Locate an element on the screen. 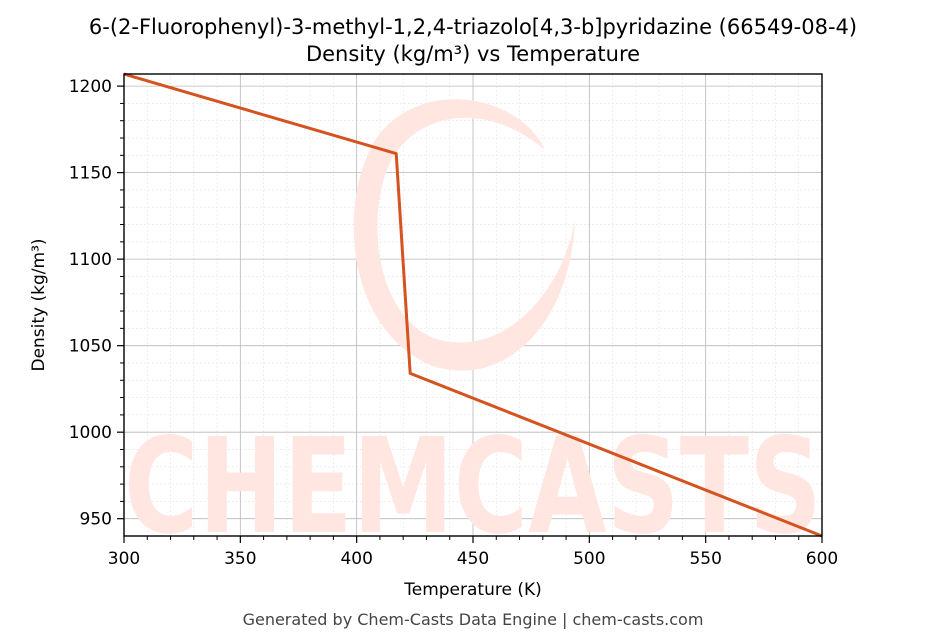  x-axis: 300 350 400 450 500 550 600 is located at coordinates (473, 552).